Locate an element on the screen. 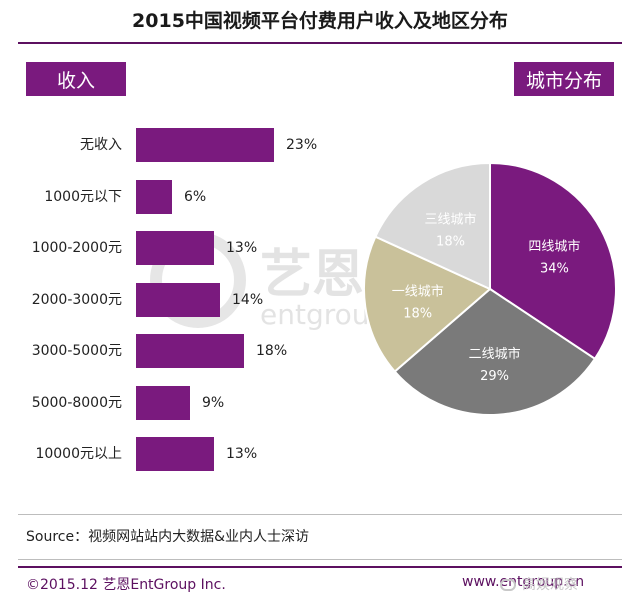  pie-slice-label: 一线城市 is located at coordinates (418, 291).